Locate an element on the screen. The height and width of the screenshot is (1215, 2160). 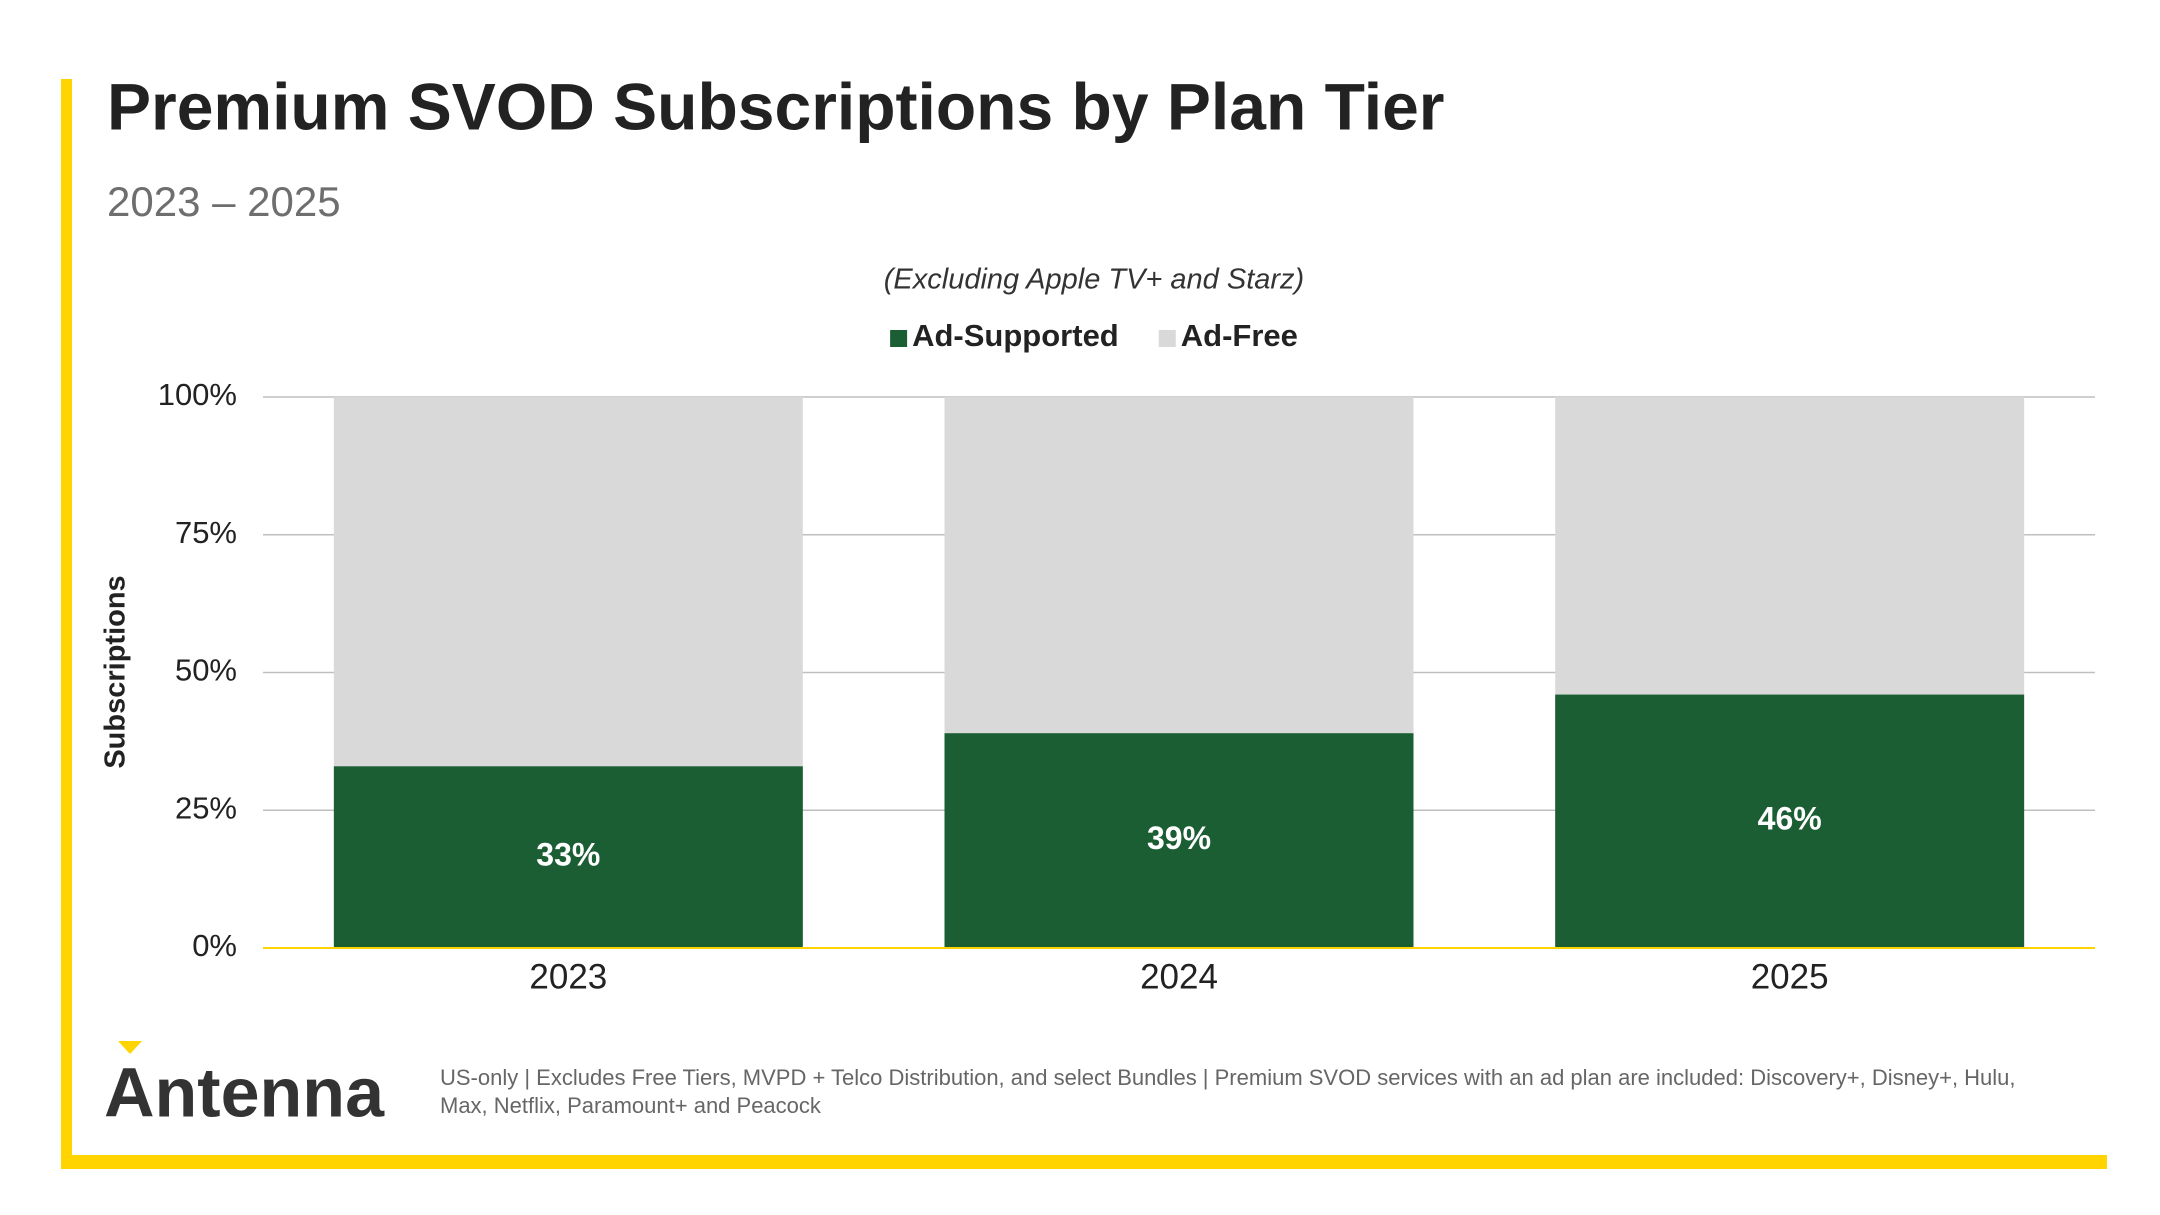
y-tick-label: 75% is located at coordinates (206, 532).